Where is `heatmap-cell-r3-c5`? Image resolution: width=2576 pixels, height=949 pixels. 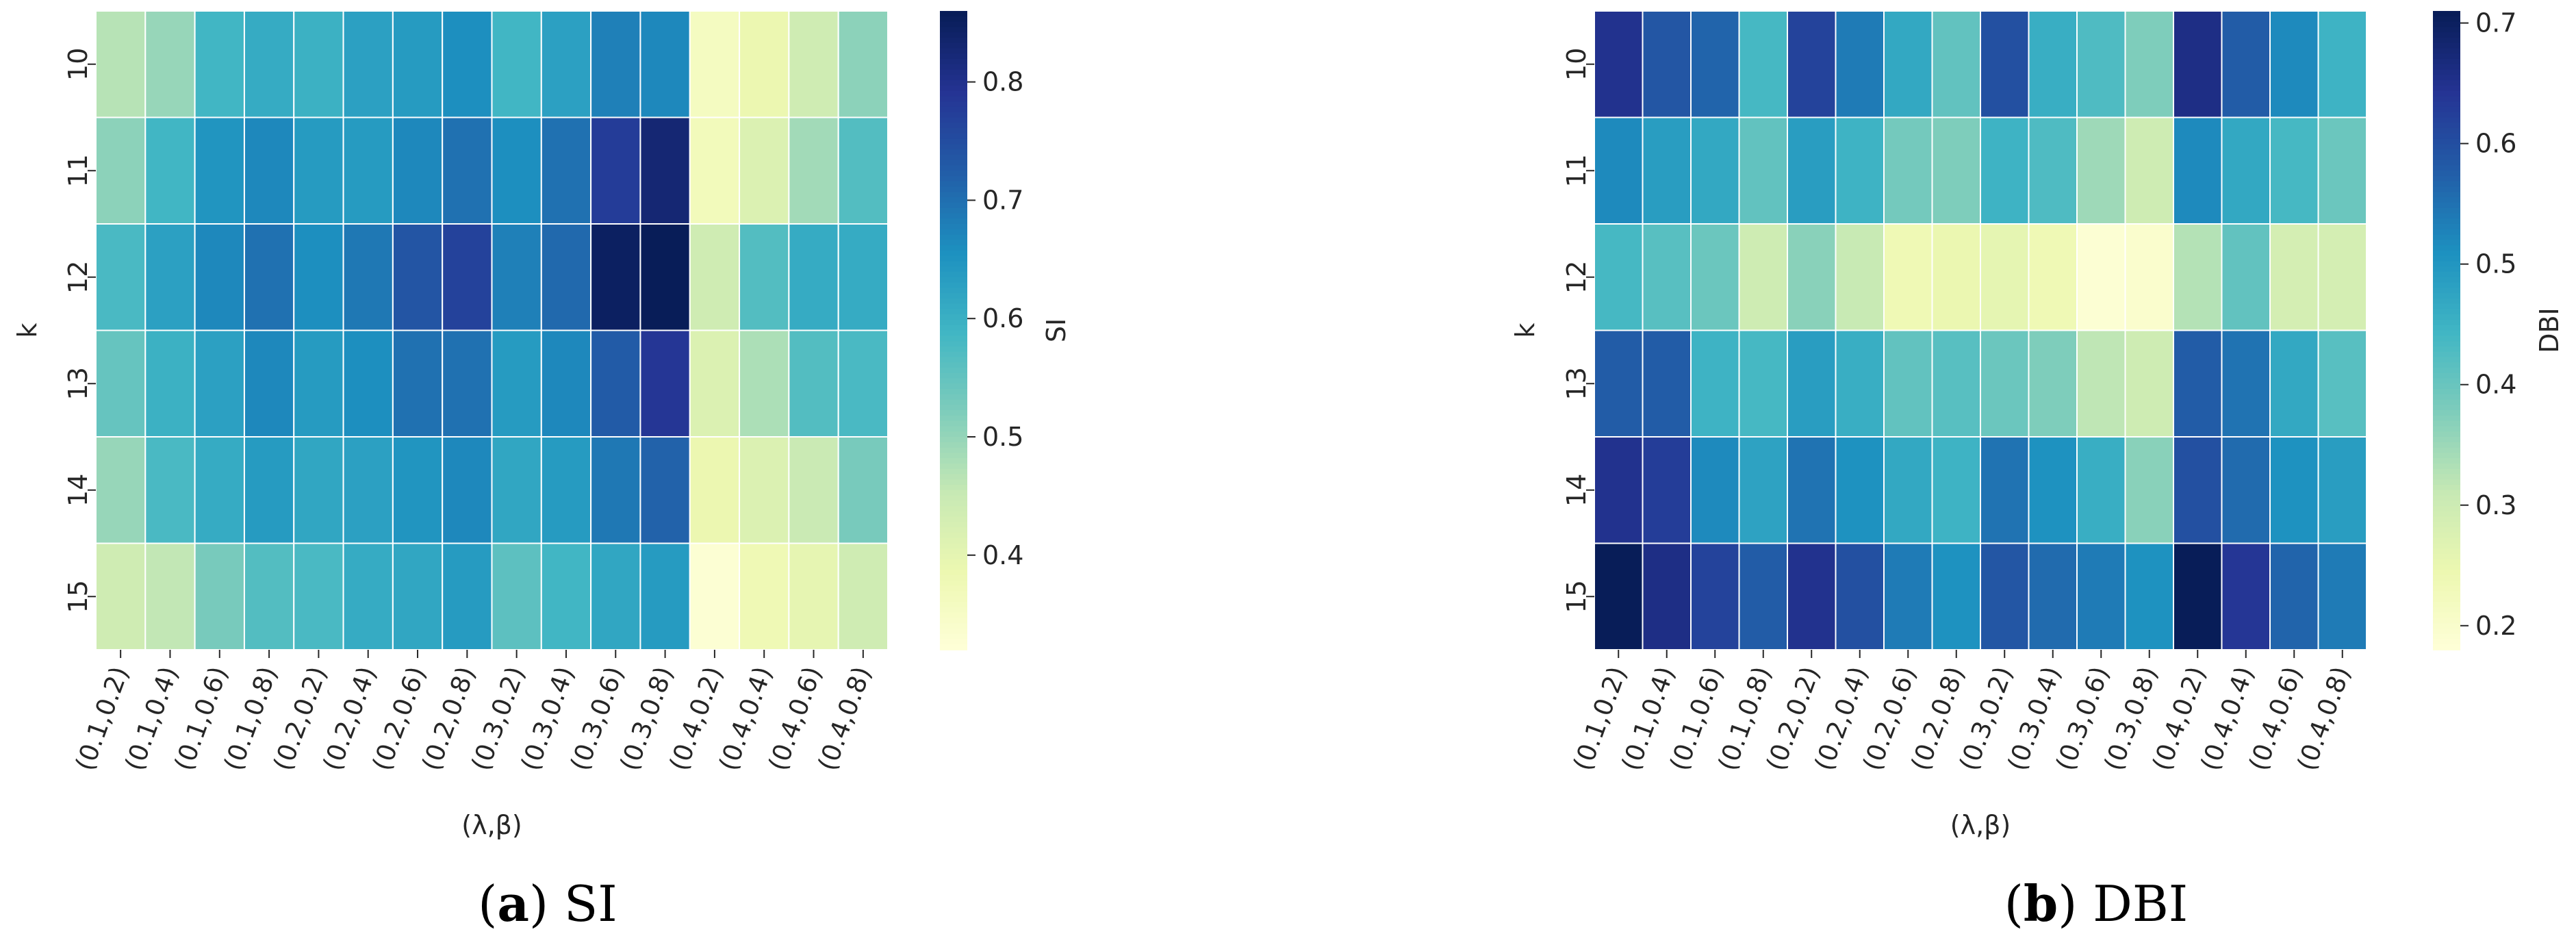 heatmap-cell-r3-c5 is located at coordinates (1860, 383).